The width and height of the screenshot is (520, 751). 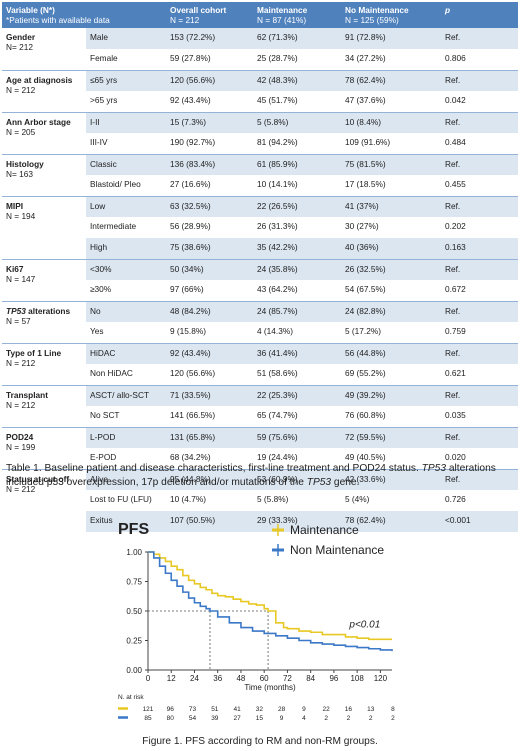 I want to click on non-maintenance-curve, so click(x=270, y=601).